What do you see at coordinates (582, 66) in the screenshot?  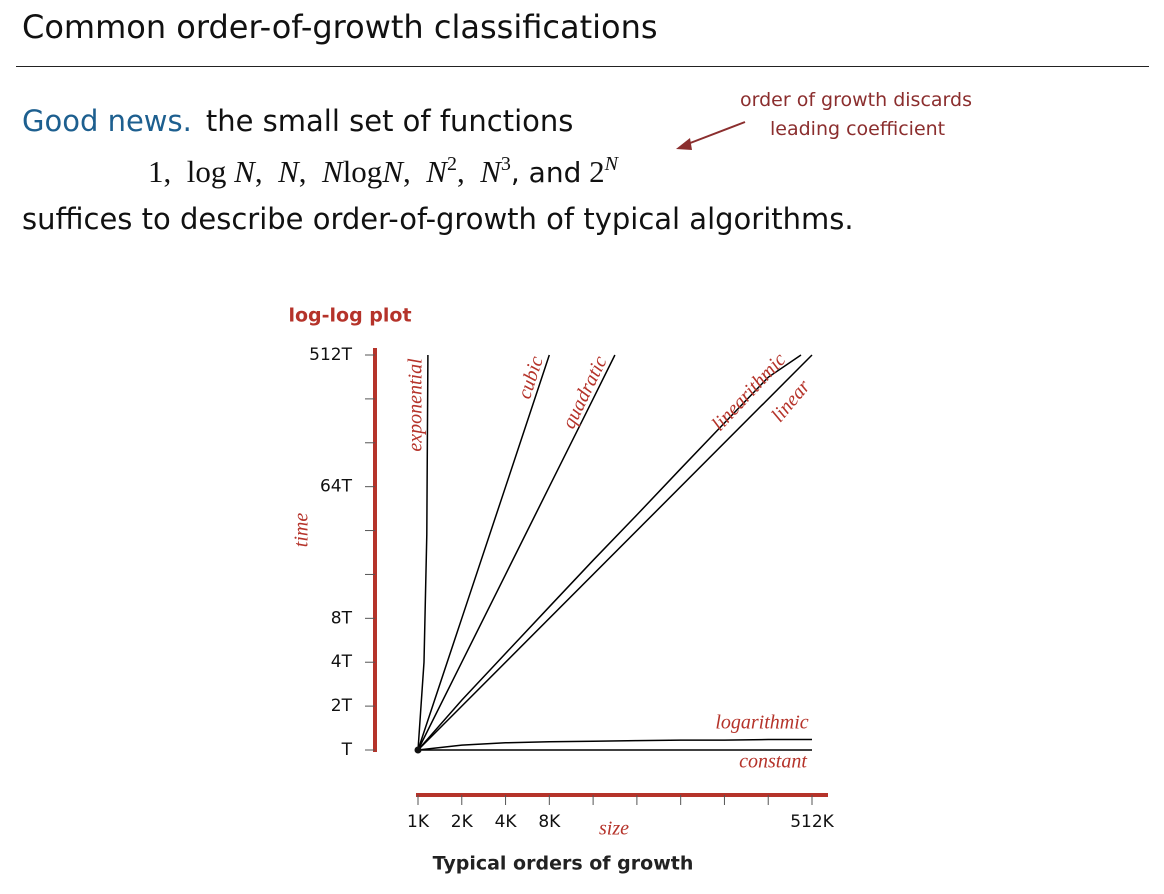 I see `title-rule` at bounding box center [582, 66].